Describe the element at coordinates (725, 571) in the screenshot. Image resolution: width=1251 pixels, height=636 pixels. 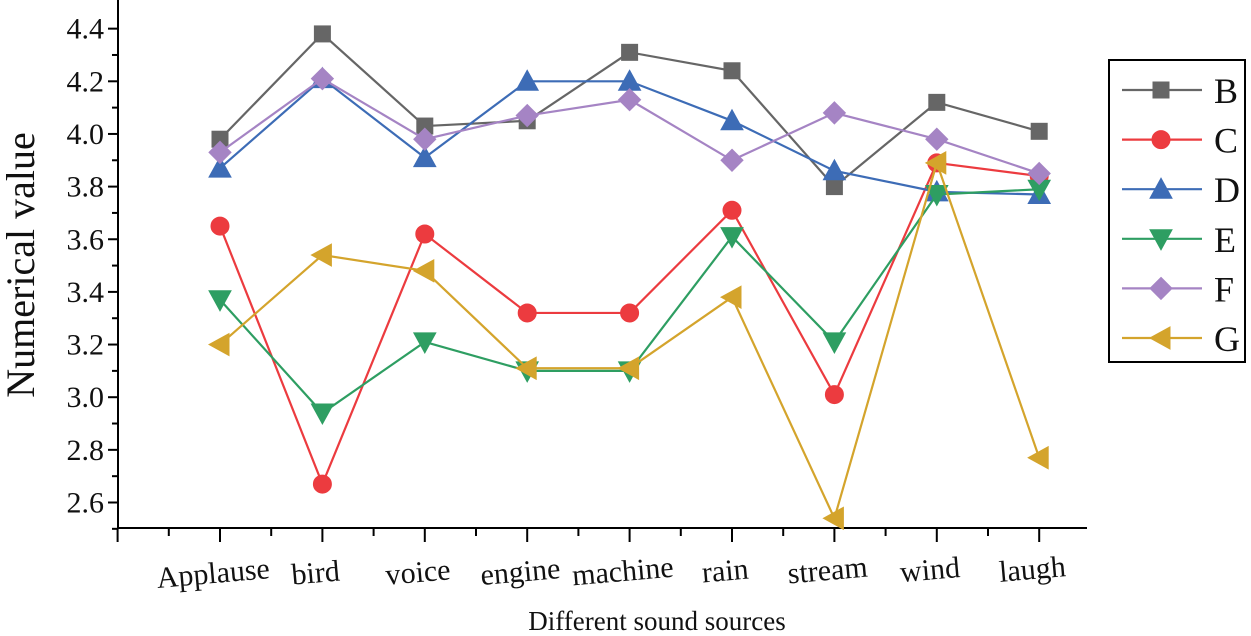
I see `x-tick-label: rain` at that location.